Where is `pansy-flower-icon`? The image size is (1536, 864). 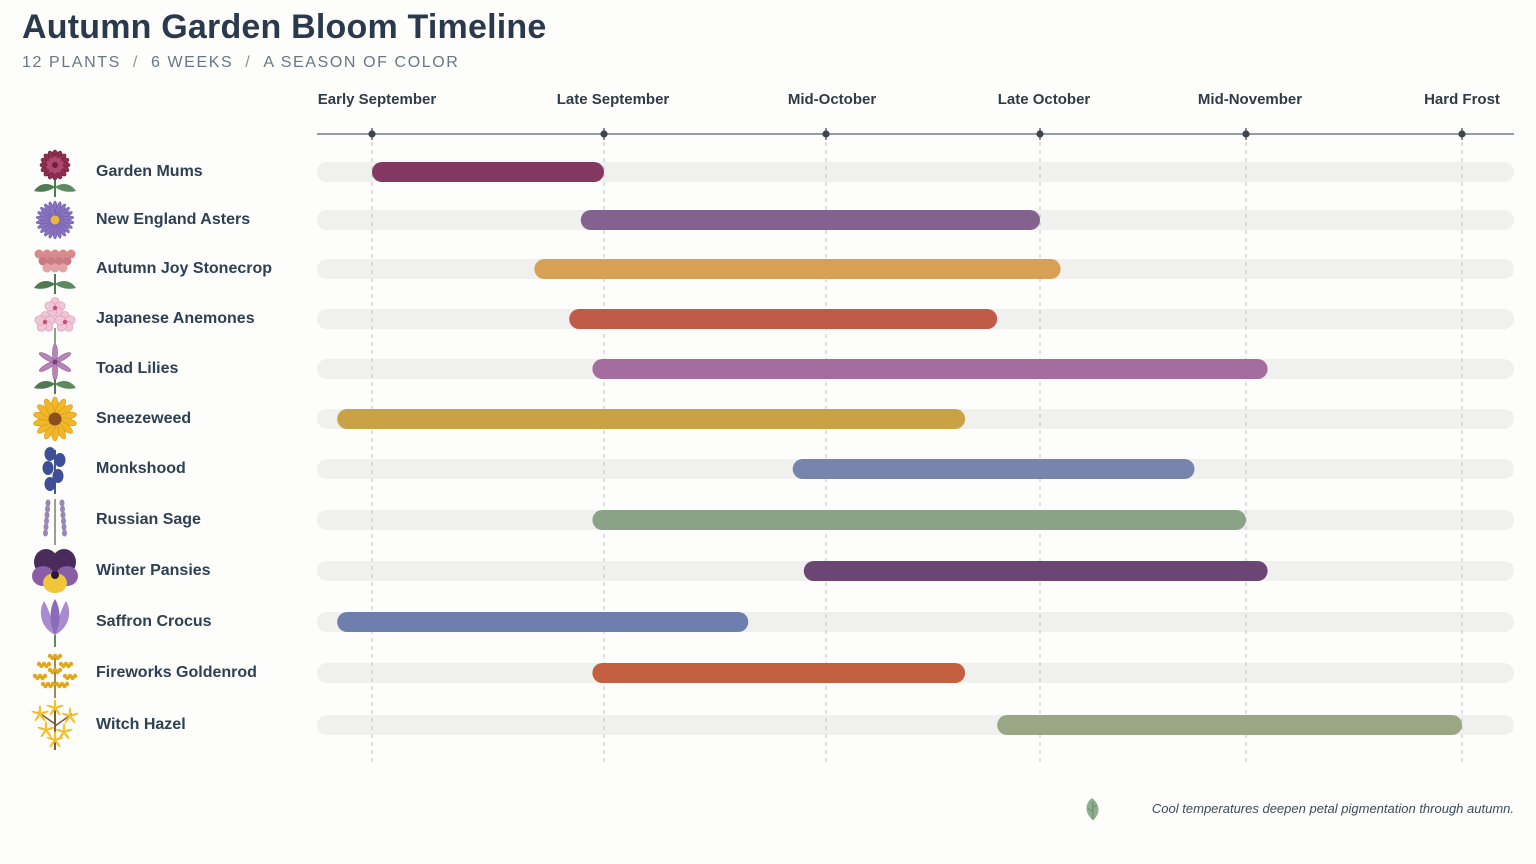 pansy-flower-icon is located at coordinates (55, 571).